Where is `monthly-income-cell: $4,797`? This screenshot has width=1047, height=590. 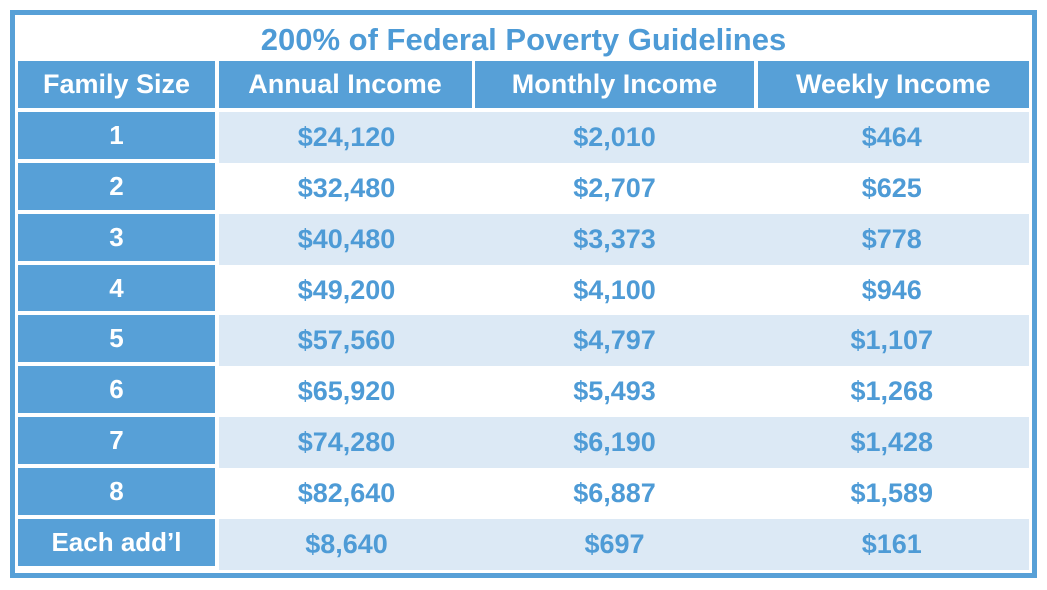
monthly-income-cell: $4,797 is located at coordinates (614, 340).